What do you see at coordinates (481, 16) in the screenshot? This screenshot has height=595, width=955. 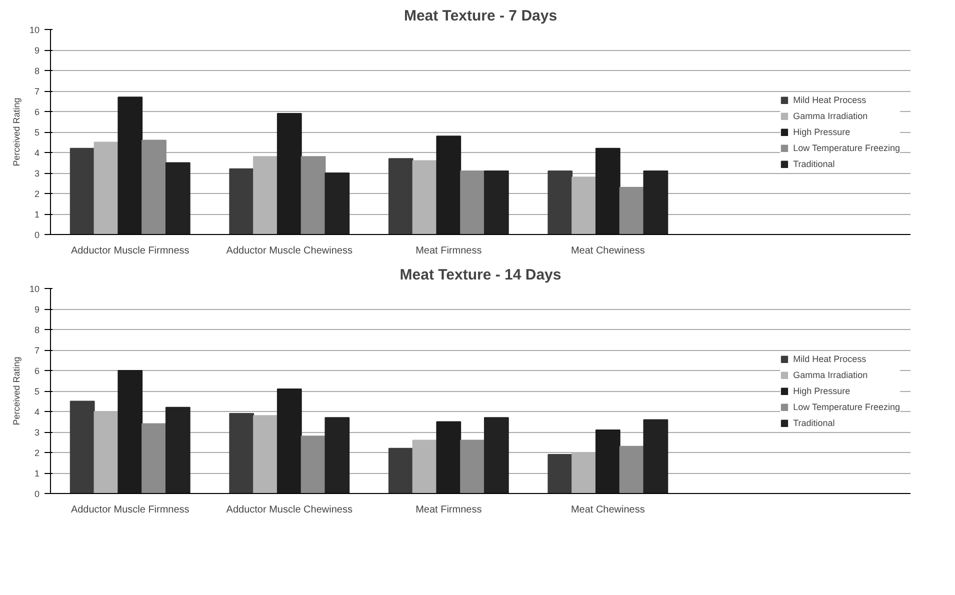 I see `chart-title: Meat Texture - 7 Days` at bounding box center [481, 16].